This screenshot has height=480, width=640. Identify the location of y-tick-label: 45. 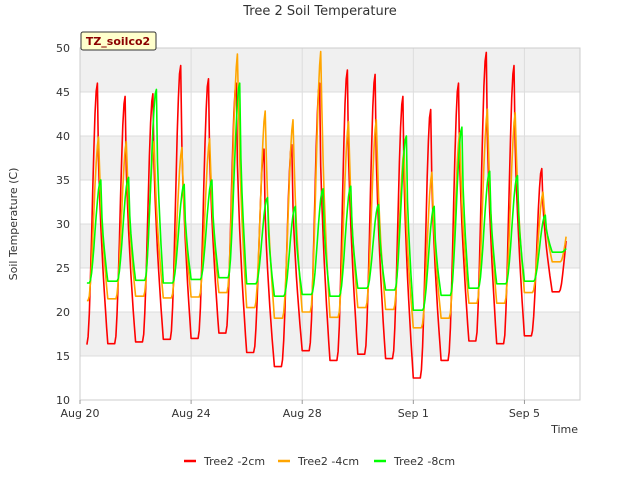
(63, 92).